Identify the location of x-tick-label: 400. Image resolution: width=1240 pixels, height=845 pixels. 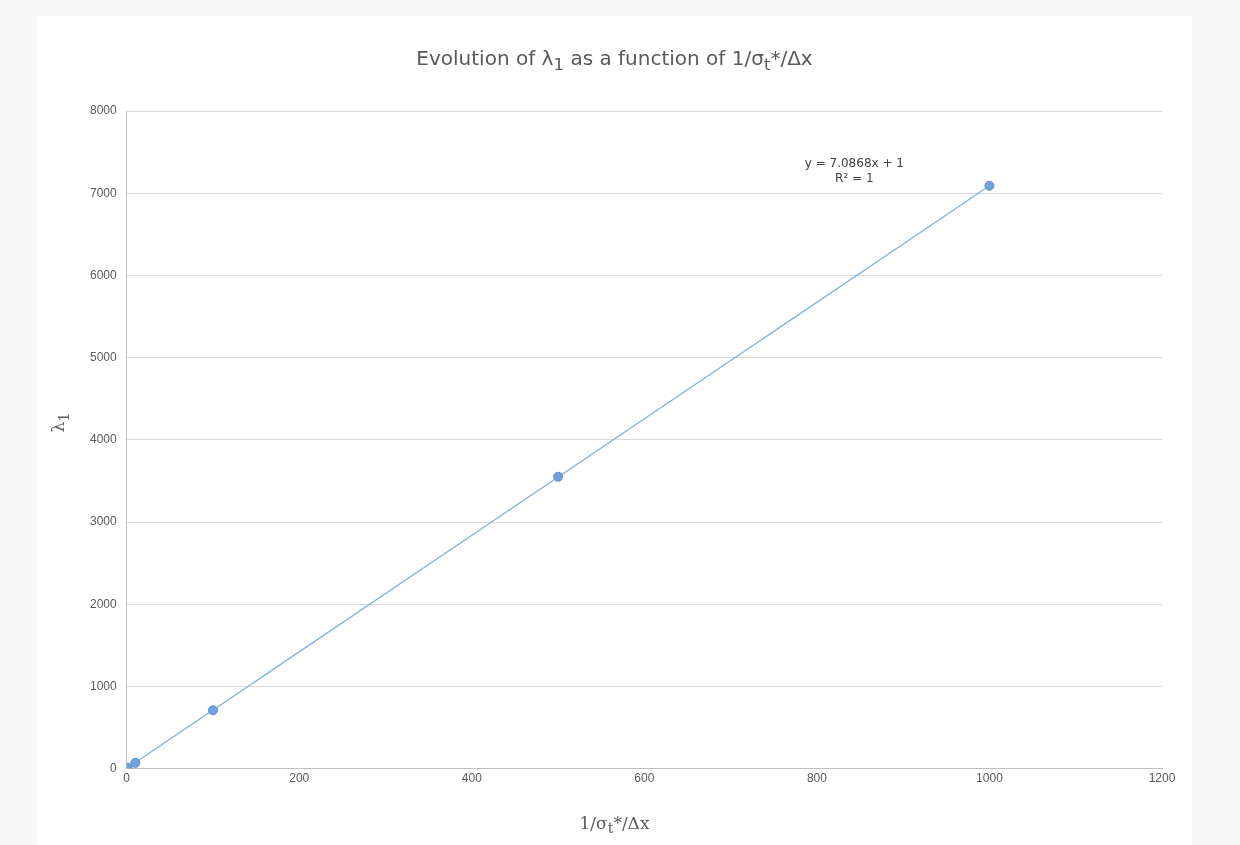
(472, 778).